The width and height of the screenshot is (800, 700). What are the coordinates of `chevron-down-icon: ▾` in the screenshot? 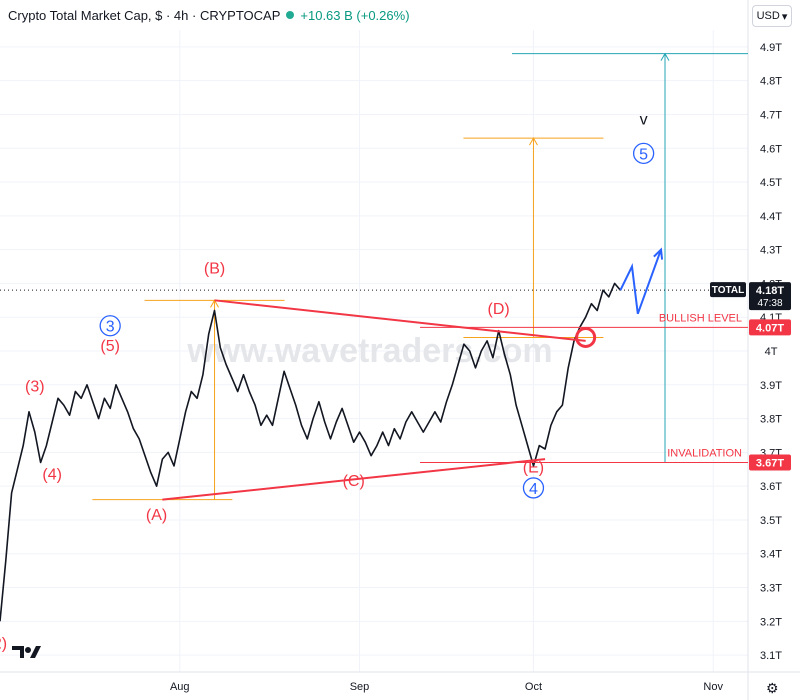 It's located at (784, 16).